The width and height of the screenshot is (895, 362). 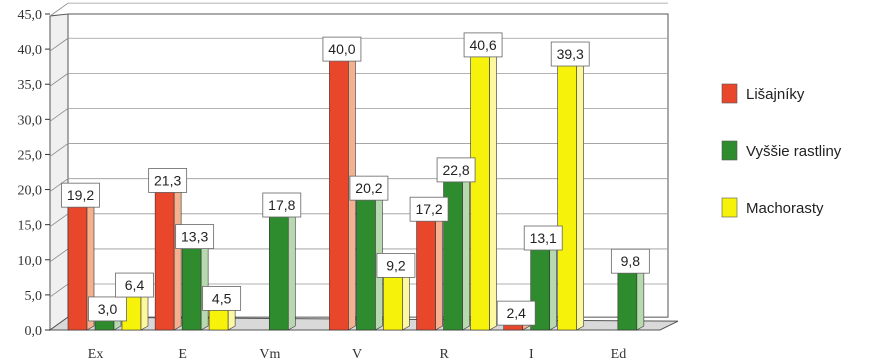 What do you see at coordinates (59, 172) in the screenshot?
I see `side-wall` at bounding box center [59, 172].